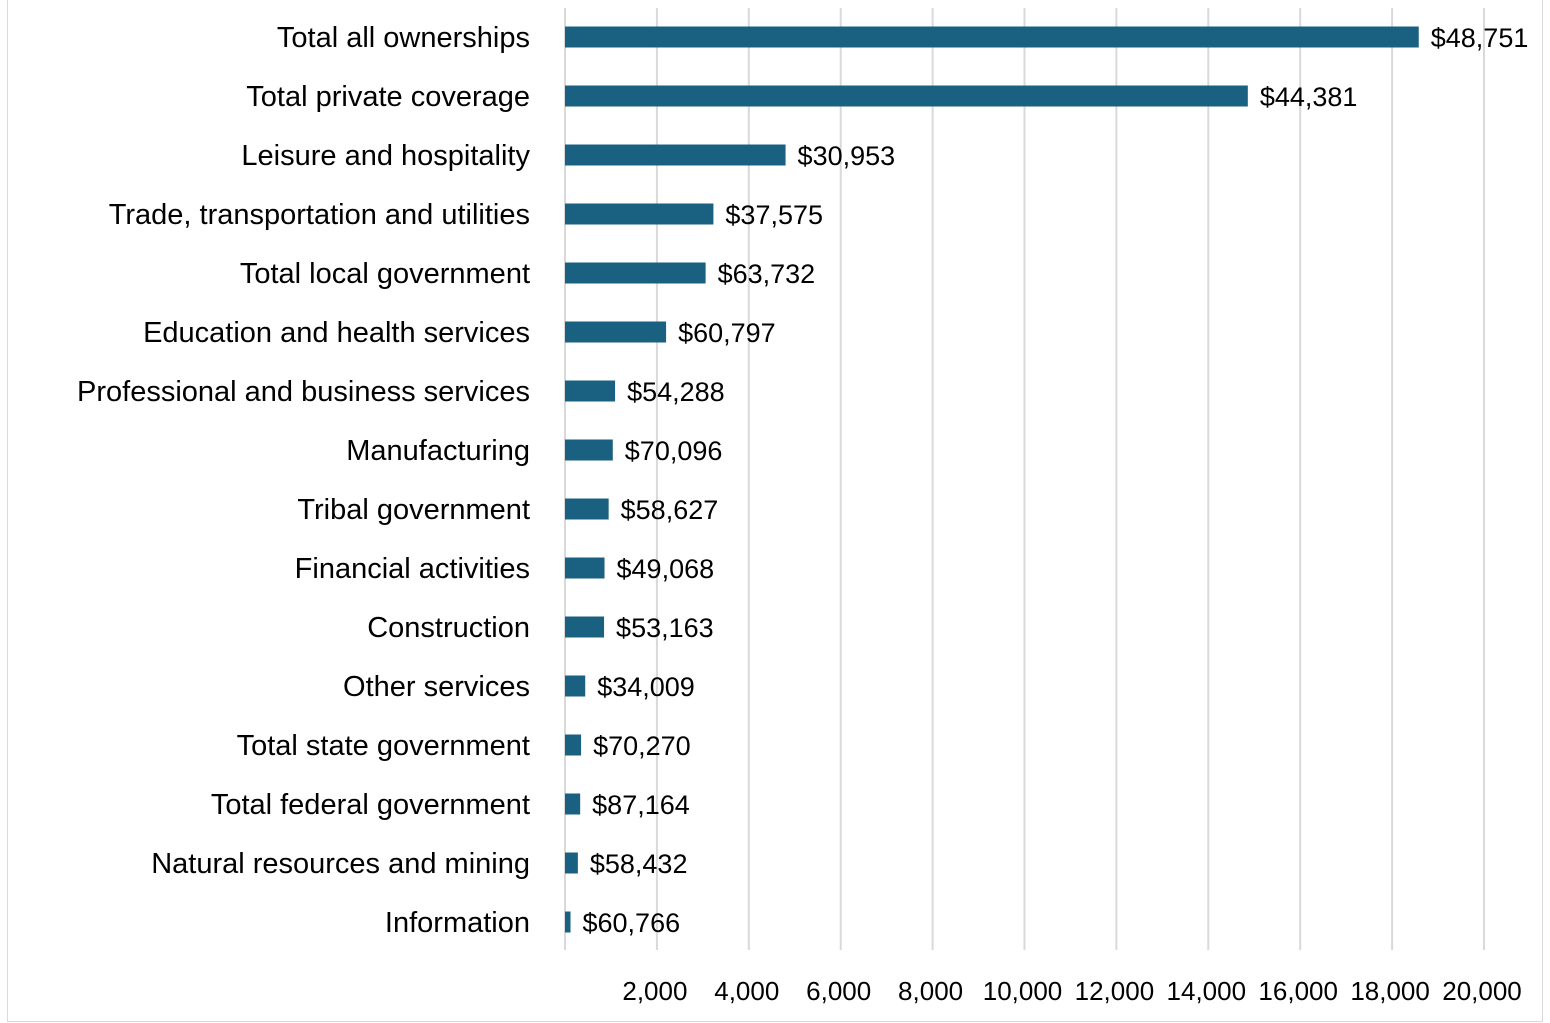  Describe the element at coordinates (639, 864) in the screenshot. I see `data-label-14: $58,432` at that location.